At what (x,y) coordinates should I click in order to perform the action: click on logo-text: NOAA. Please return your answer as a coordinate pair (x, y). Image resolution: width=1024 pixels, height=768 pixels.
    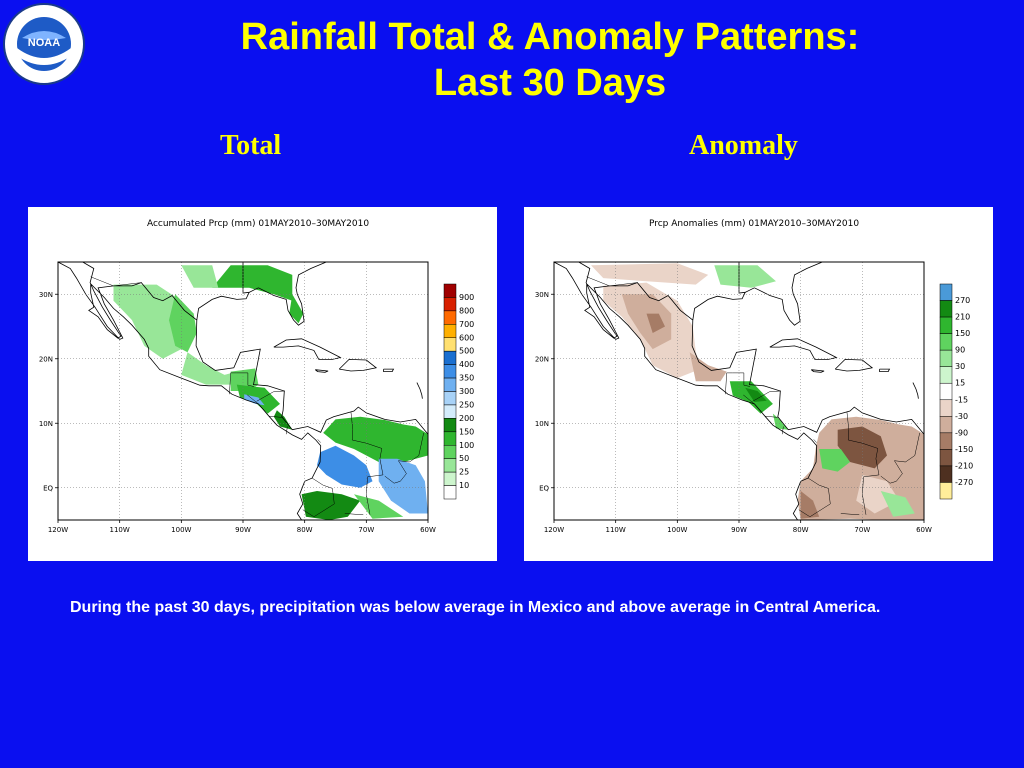
    Looking at the image, I should click on (44, 43).